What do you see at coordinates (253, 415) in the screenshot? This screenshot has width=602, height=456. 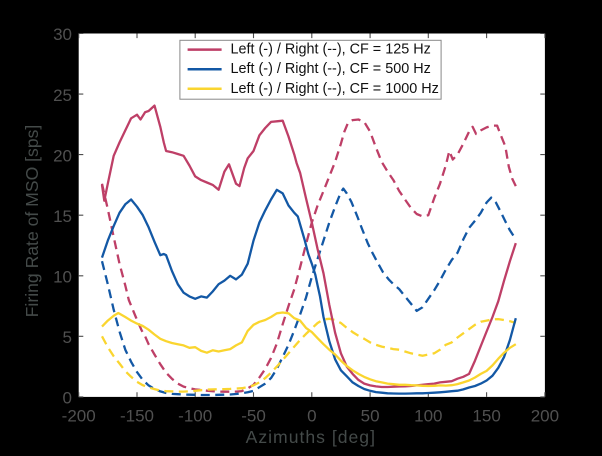 I see `svg-text: -50` at bounding box center [253, 415].